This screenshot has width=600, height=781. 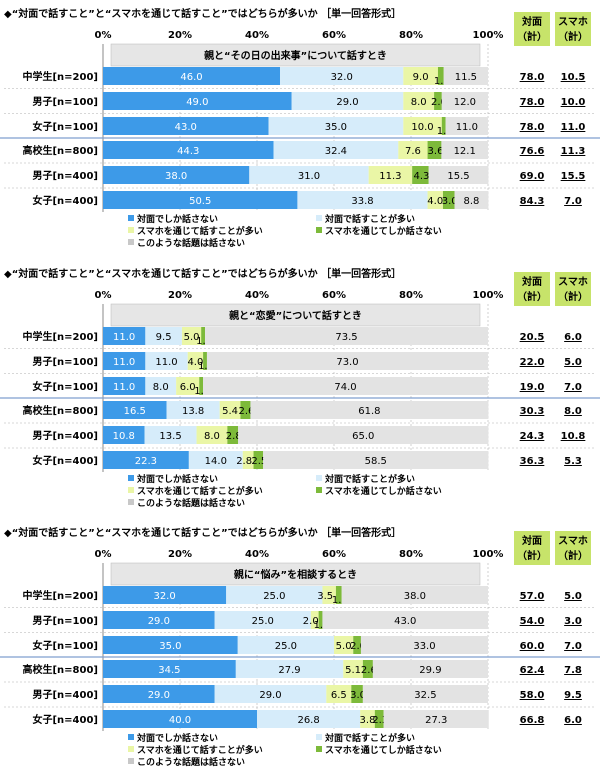 I want to click on chart-subtitle: 親と“恋愛”について話すとき, so click(x=295, y=315).